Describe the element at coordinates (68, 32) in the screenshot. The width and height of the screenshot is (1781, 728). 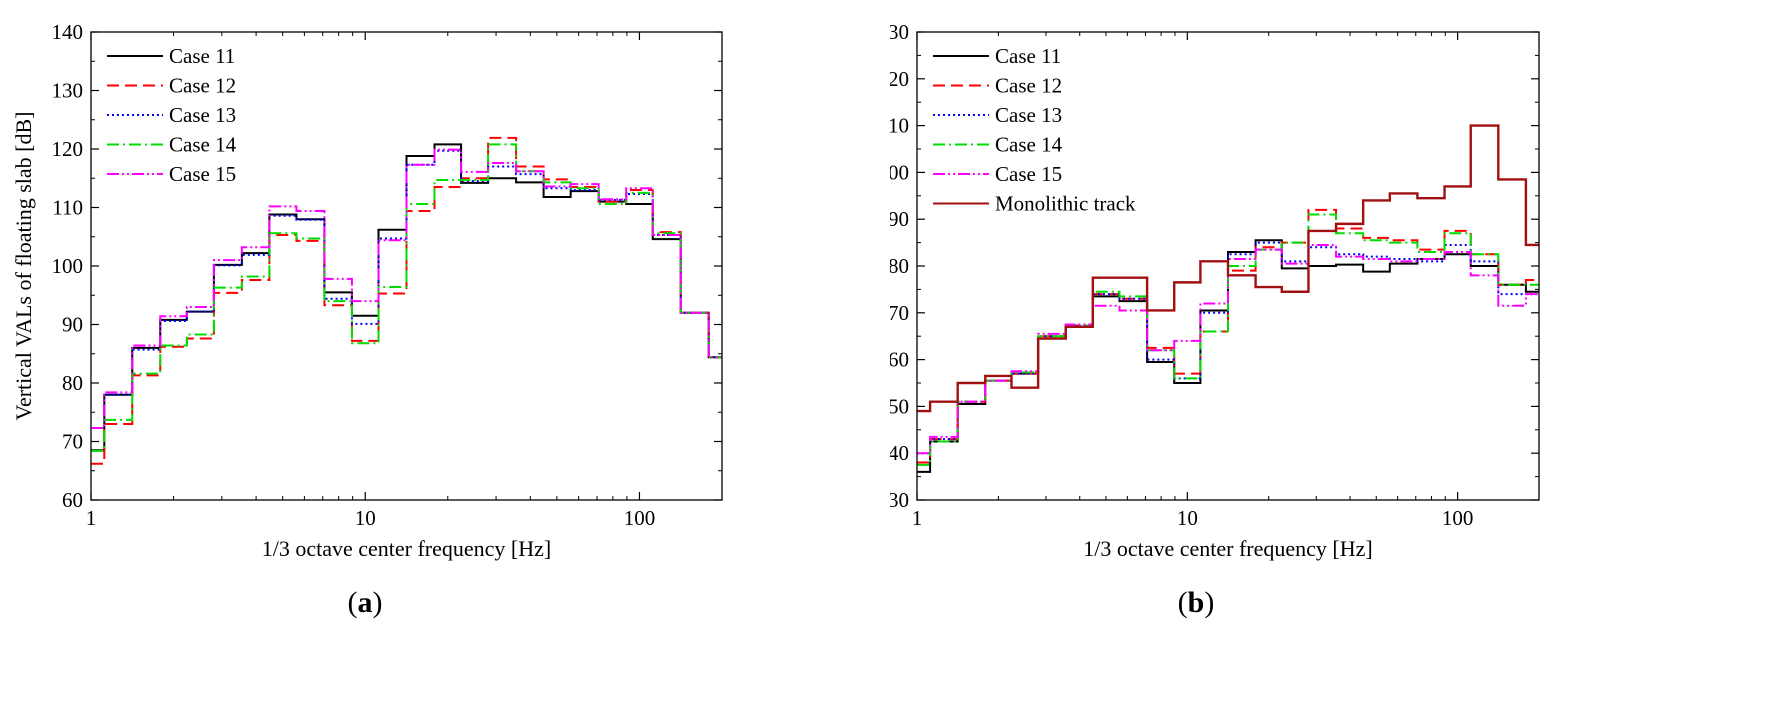
I see `y-tick-label: 140` at that location.